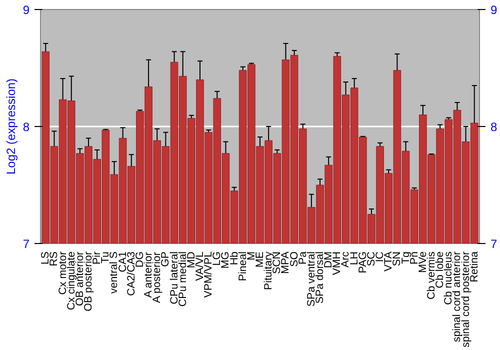  Describe the element at coordinates (54, 258) in the screenshot. I see `x-tick-label: RS` at that location.